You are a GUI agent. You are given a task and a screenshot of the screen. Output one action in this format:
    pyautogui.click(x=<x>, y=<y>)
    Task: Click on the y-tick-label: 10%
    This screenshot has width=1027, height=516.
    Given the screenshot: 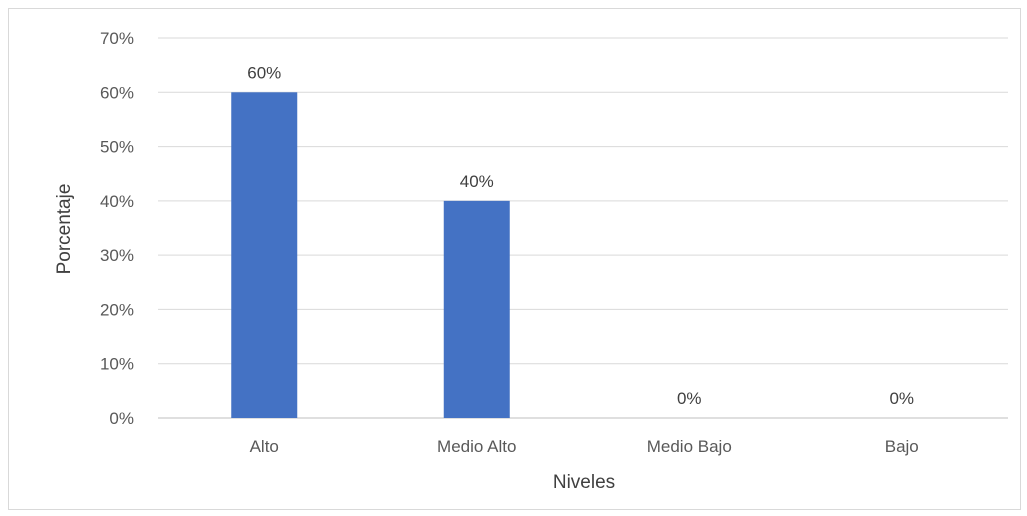 What is the action you would take?
    pyautogui.click(x=117, y=364)
    